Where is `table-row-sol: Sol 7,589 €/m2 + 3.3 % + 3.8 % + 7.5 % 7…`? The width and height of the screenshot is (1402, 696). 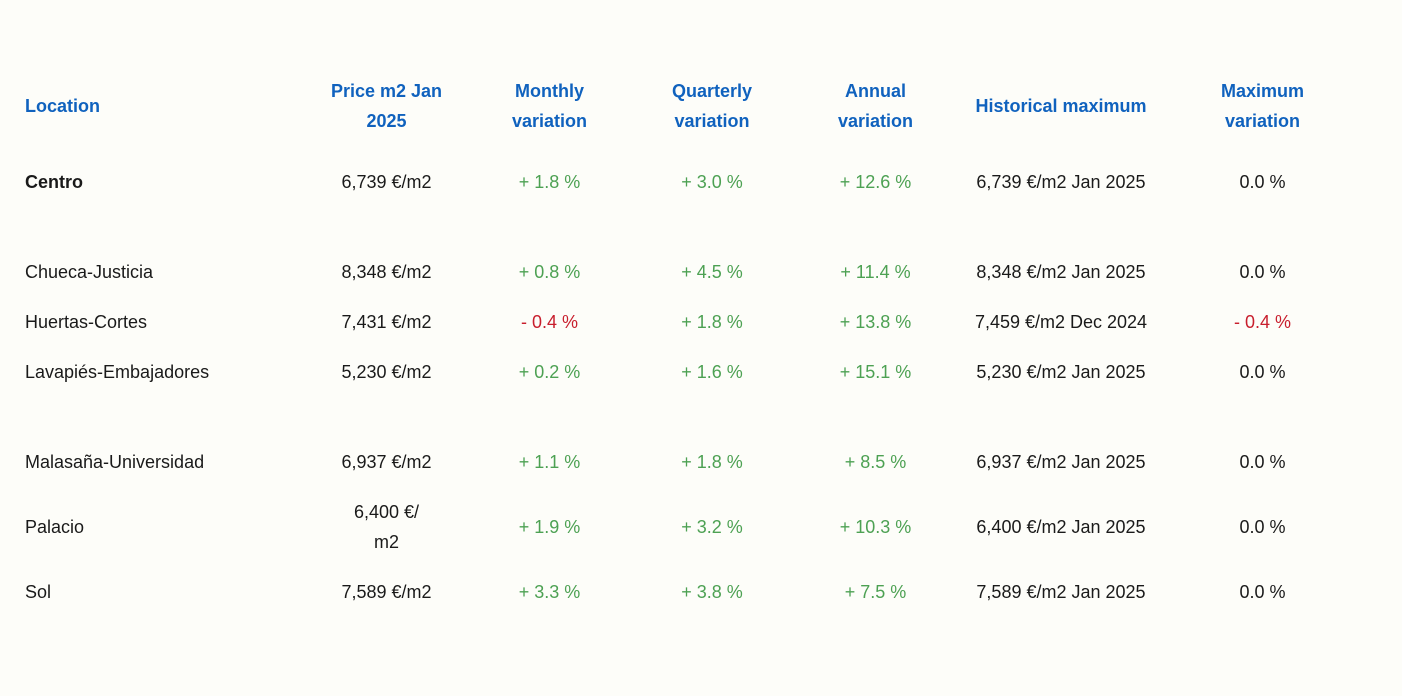
table-row-sol: Sol 7,589 €/m2 + 3.3 % + 3.8 % + 7.5 % 7… is located at coordinates (701, 592).